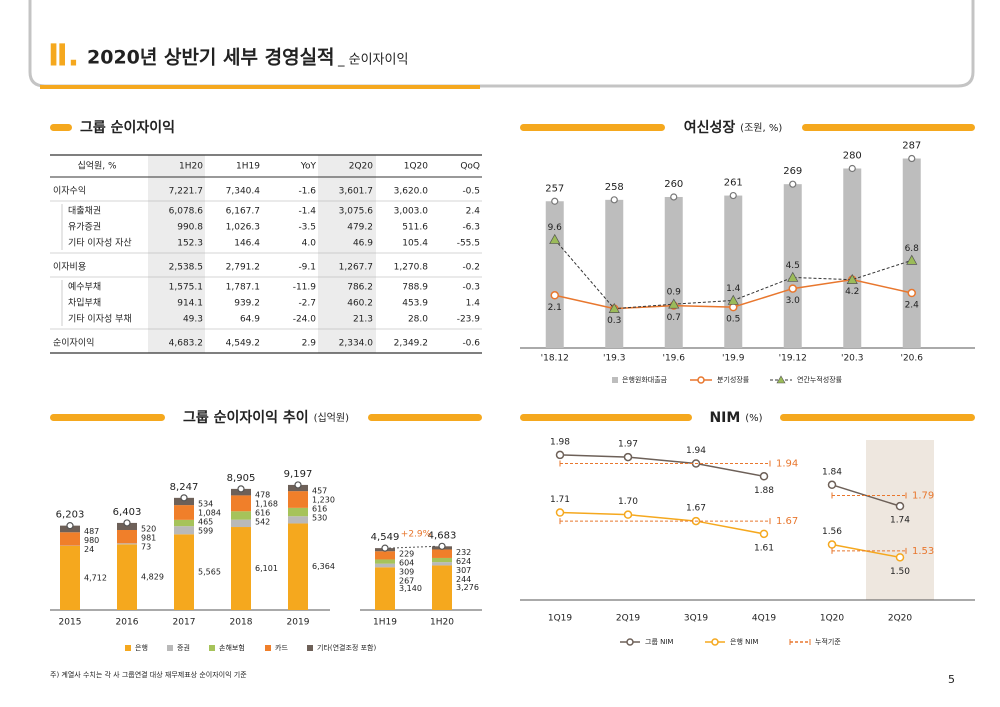  Describe the element at coordinates (262, 521) in the screenshot. I see `segment-label: 542` at that location.